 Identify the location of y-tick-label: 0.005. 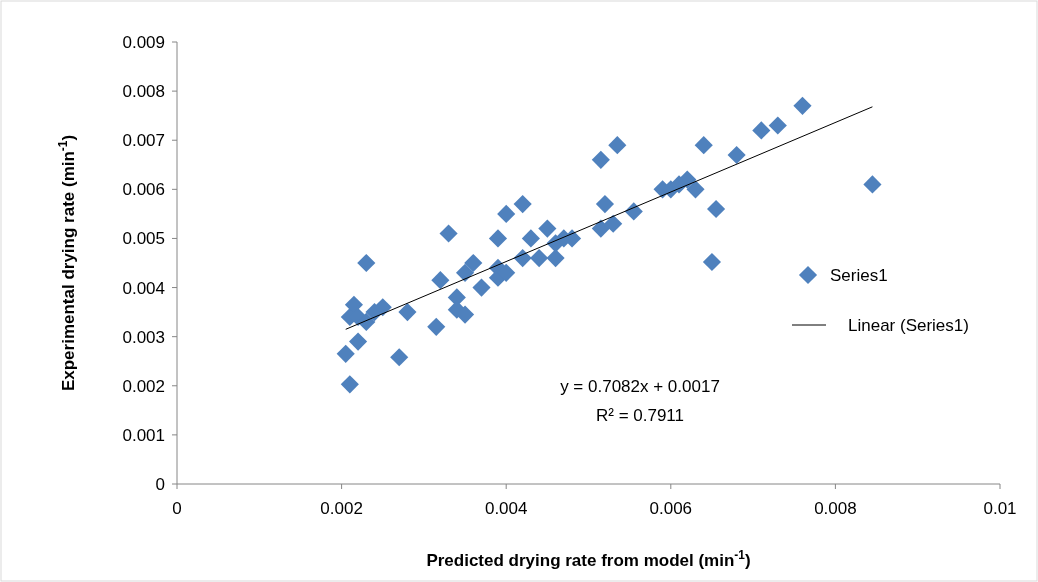
(143, 239).